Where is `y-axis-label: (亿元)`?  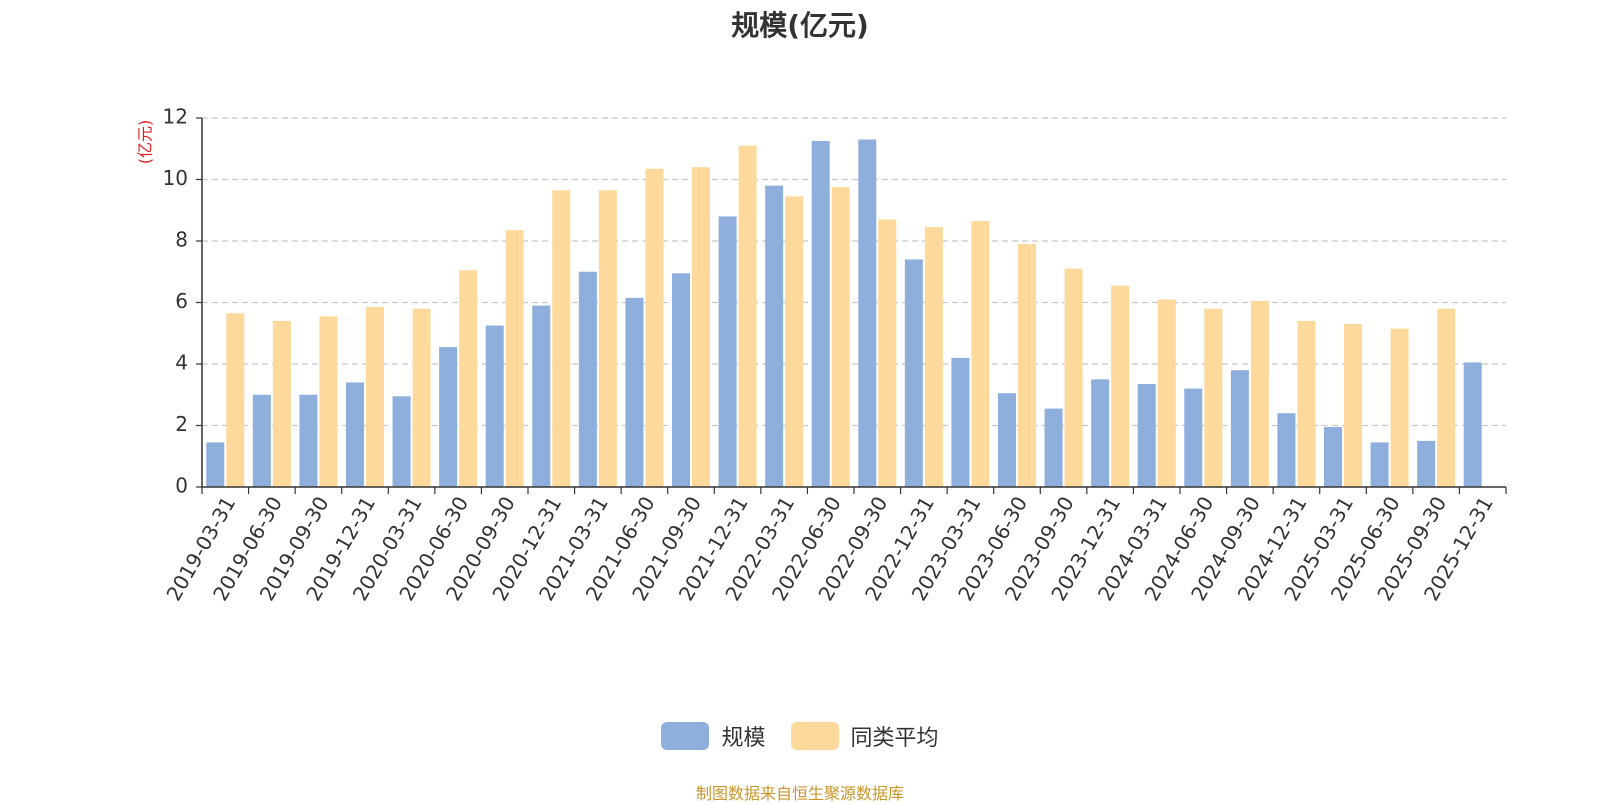 y-axis-label: (亿元) is located at coordinates (145, 142).